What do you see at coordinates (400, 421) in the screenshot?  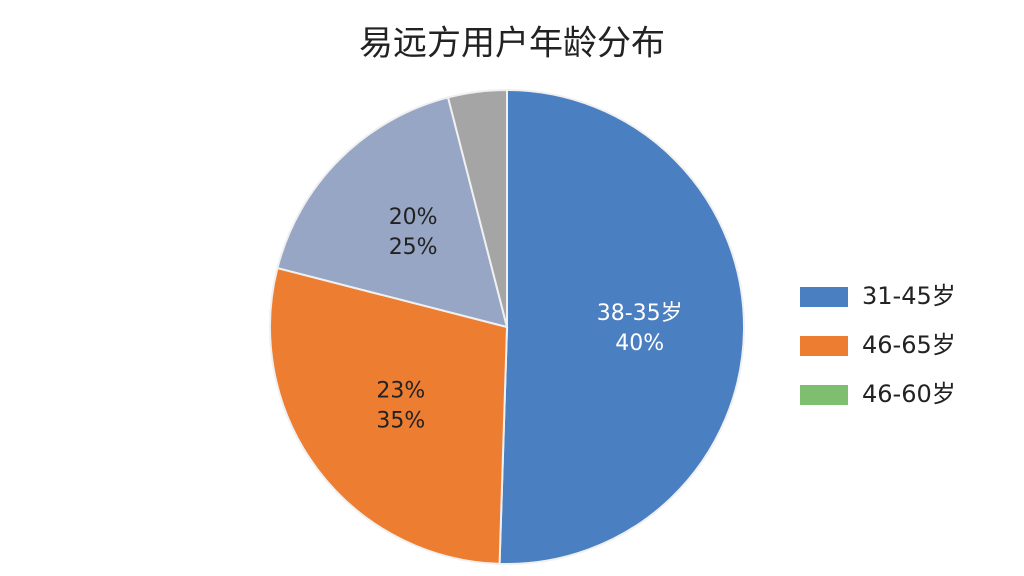 I see `slice-label: 35%` at bounding box center [400, 421].